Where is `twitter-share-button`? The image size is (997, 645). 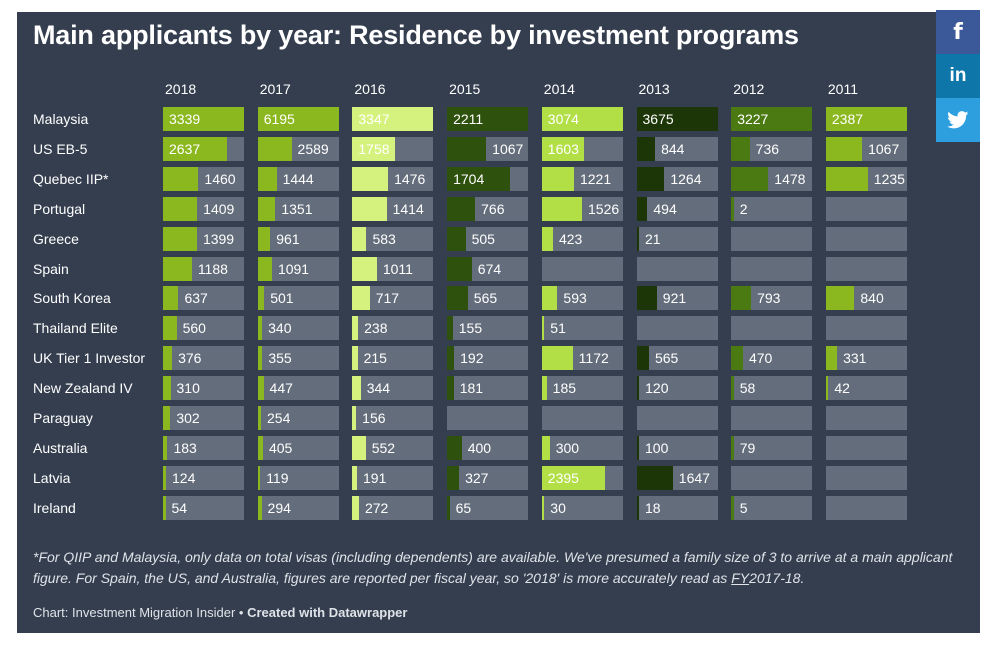
twitter-share-button is located at coordinates (958, 120).